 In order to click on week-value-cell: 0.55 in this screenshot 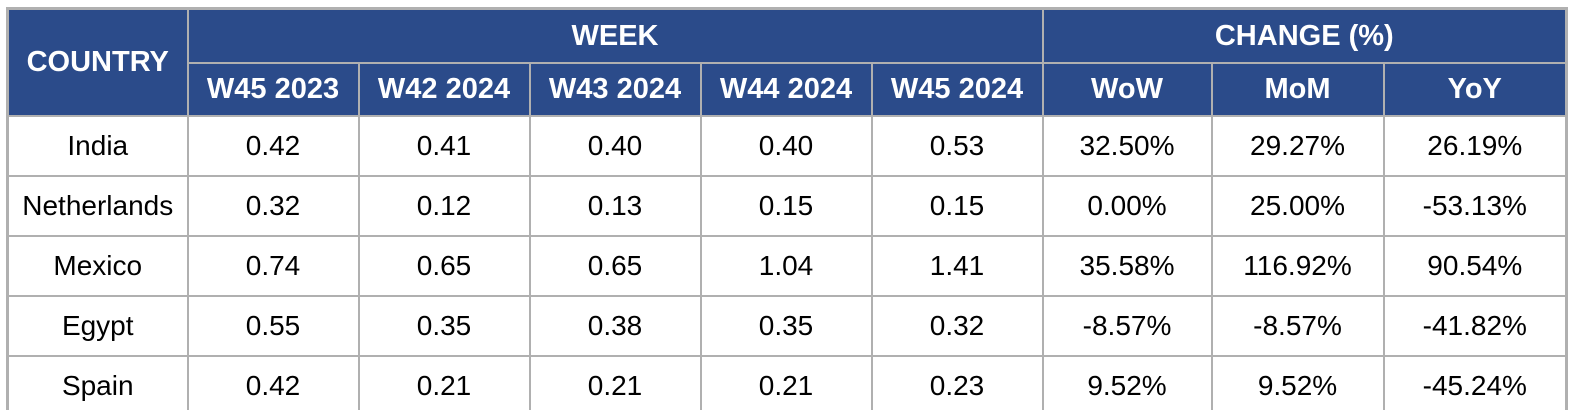, I will do `click(273, 326)`.